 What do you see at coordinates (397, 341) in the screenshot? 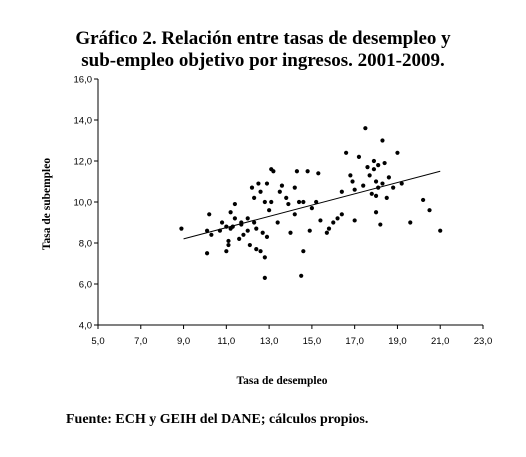
I see `x-tick-label: 19,0` at bounding box center [397, 341].